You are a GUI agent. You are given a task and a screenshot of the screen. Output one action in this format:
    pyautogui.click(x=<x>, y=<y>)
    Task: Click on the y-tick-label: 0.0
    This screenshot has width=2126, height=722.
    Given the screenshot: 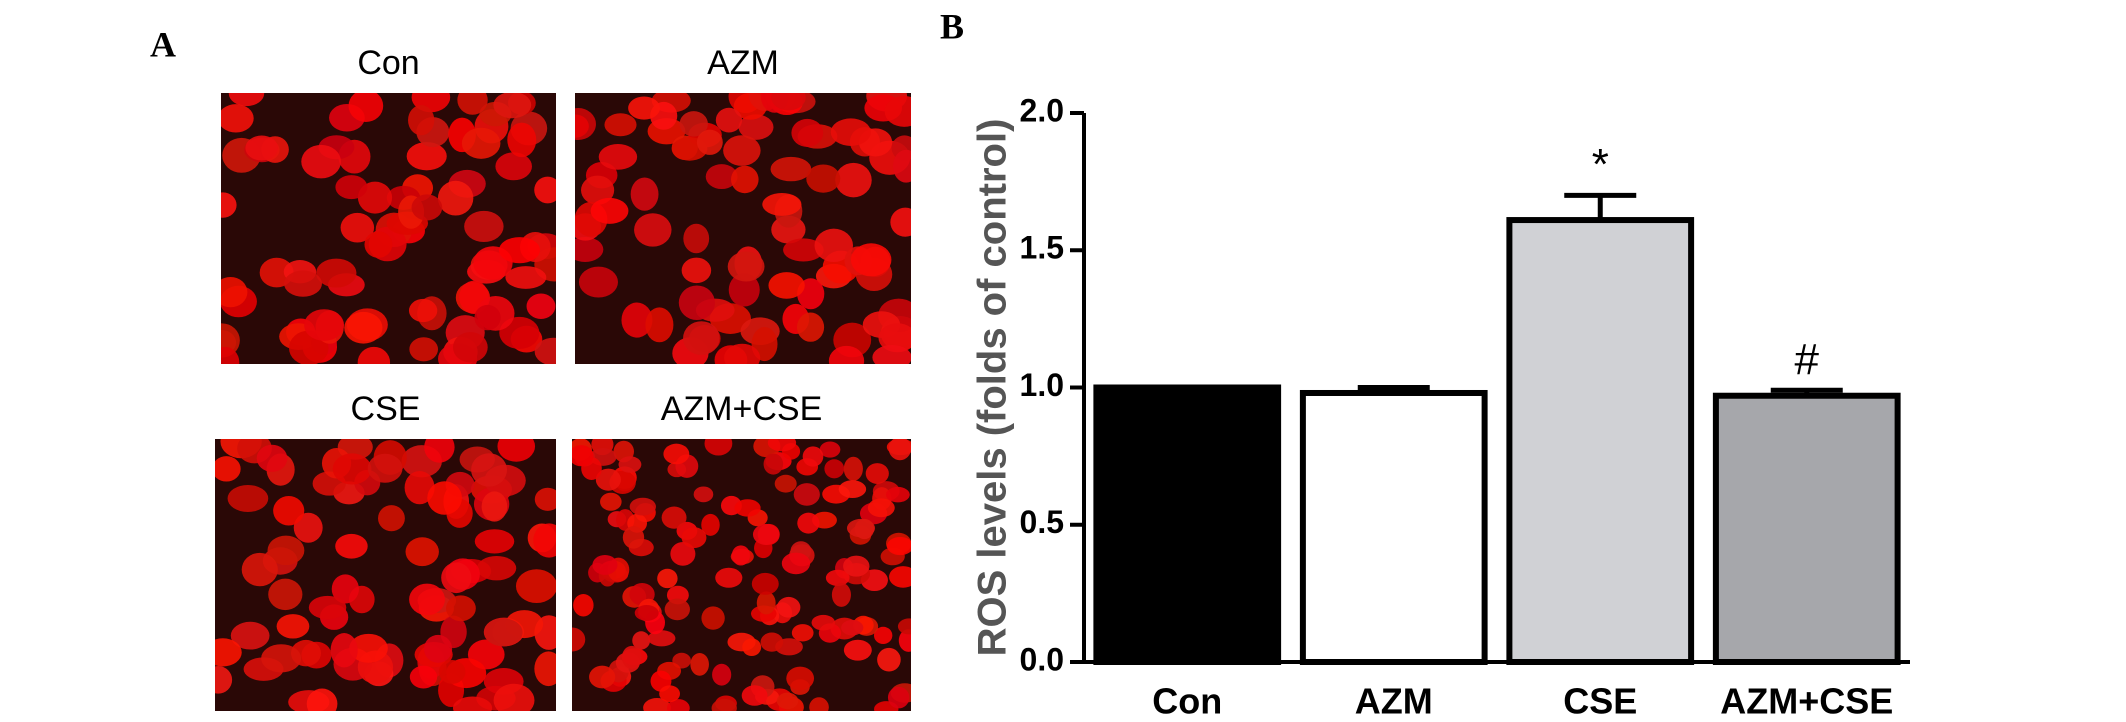 What is the action you would take?
    pyautogui.click(x=1042, y=659)
    